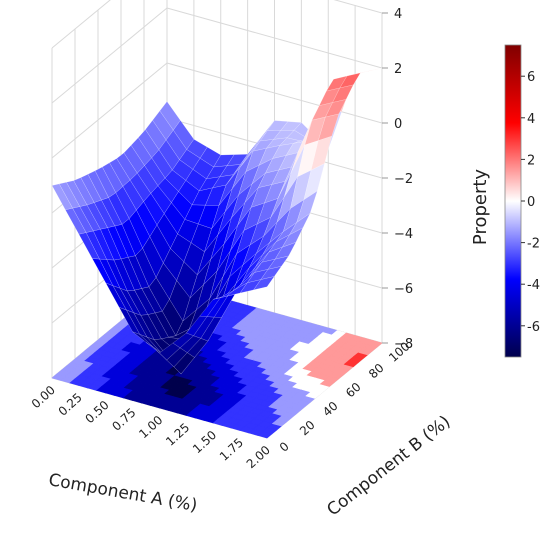 The width and height of the screenshot is (544, 535). I want to click on x-tick-label: 1.50, so click(204, 442).